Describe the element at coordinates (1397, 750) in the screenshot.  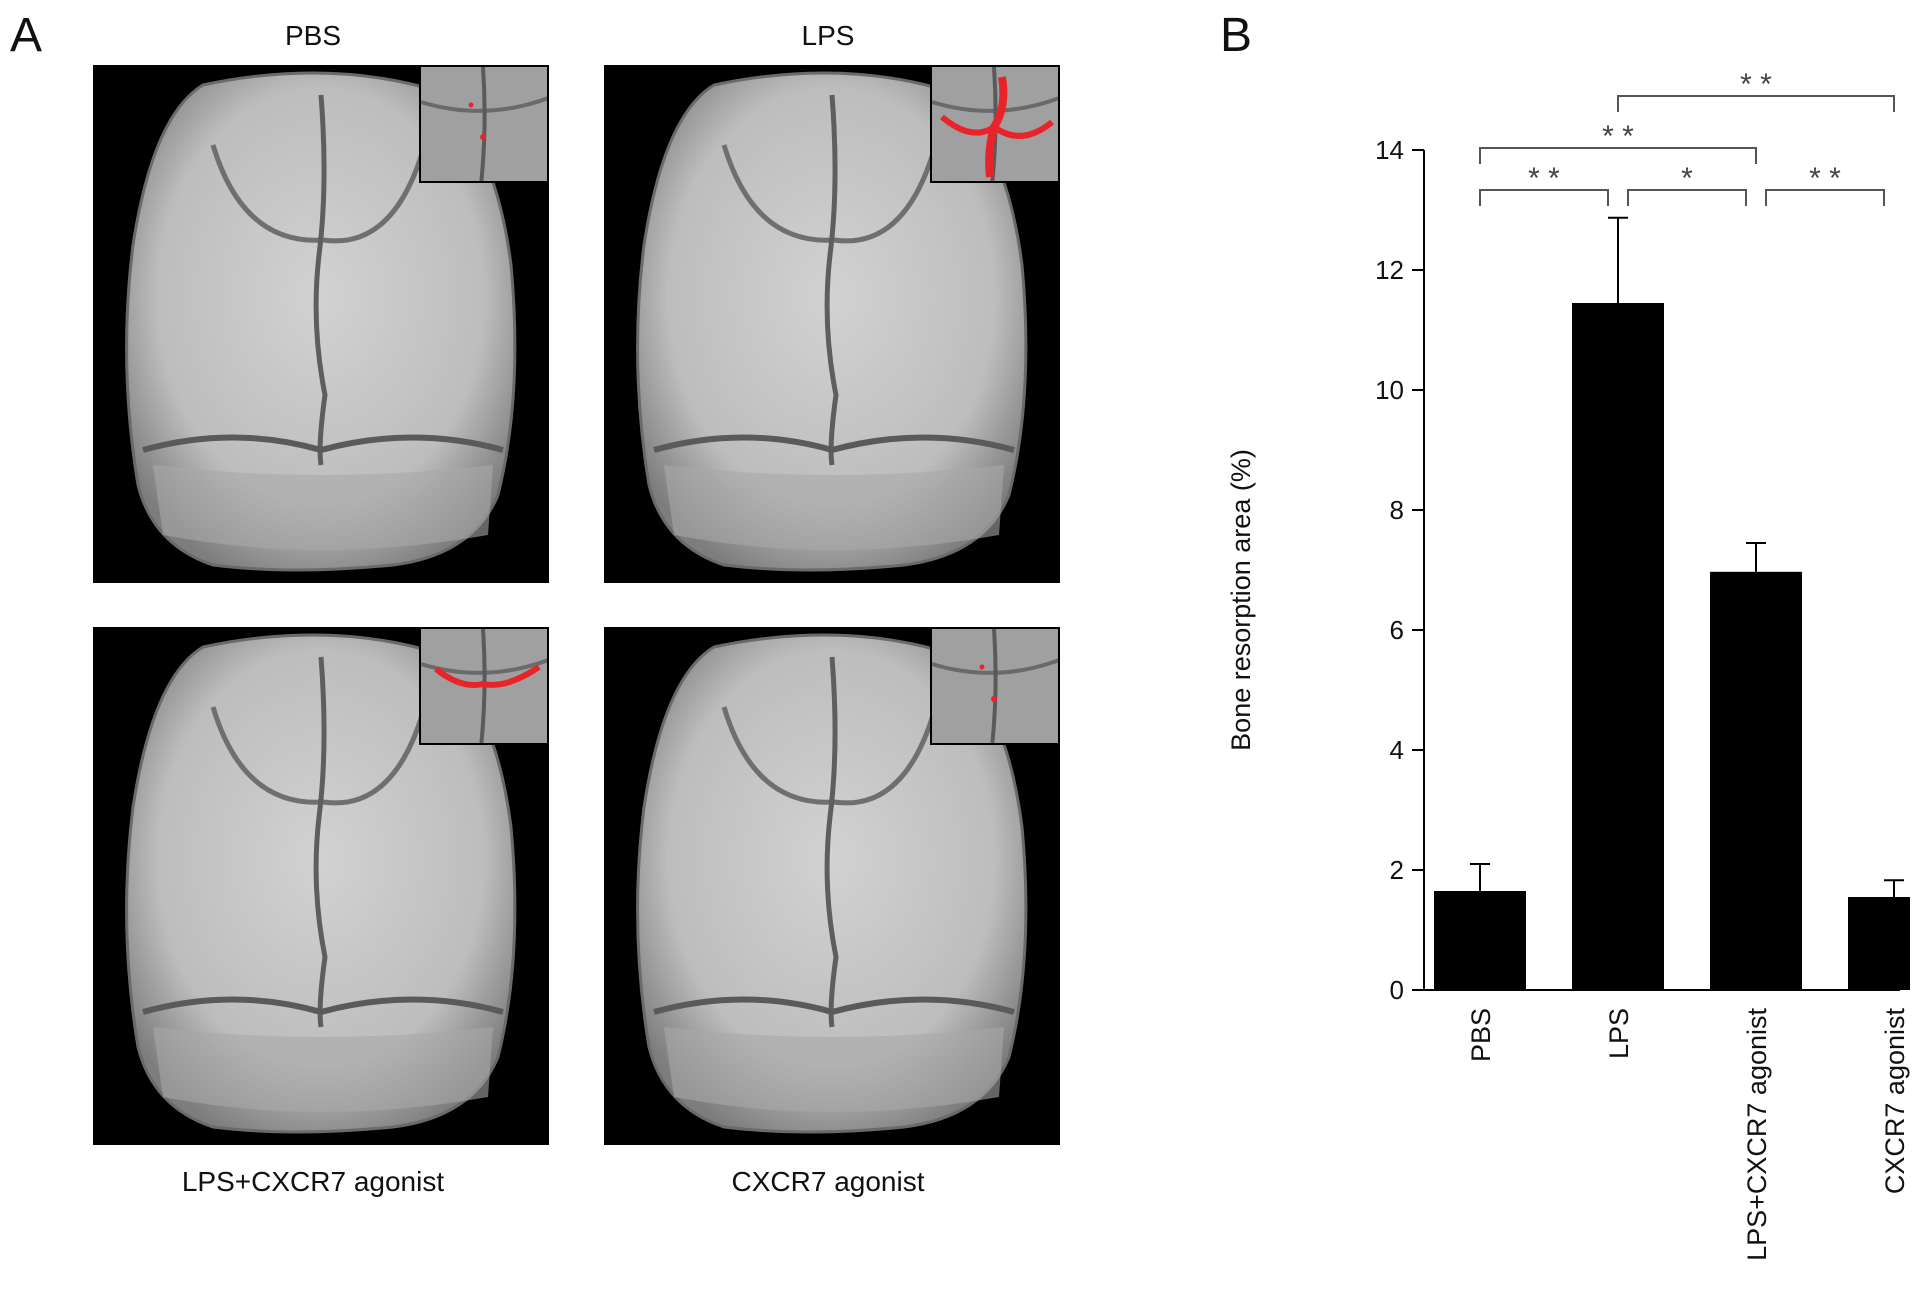
I see `y-tick-label: 4` at that location.